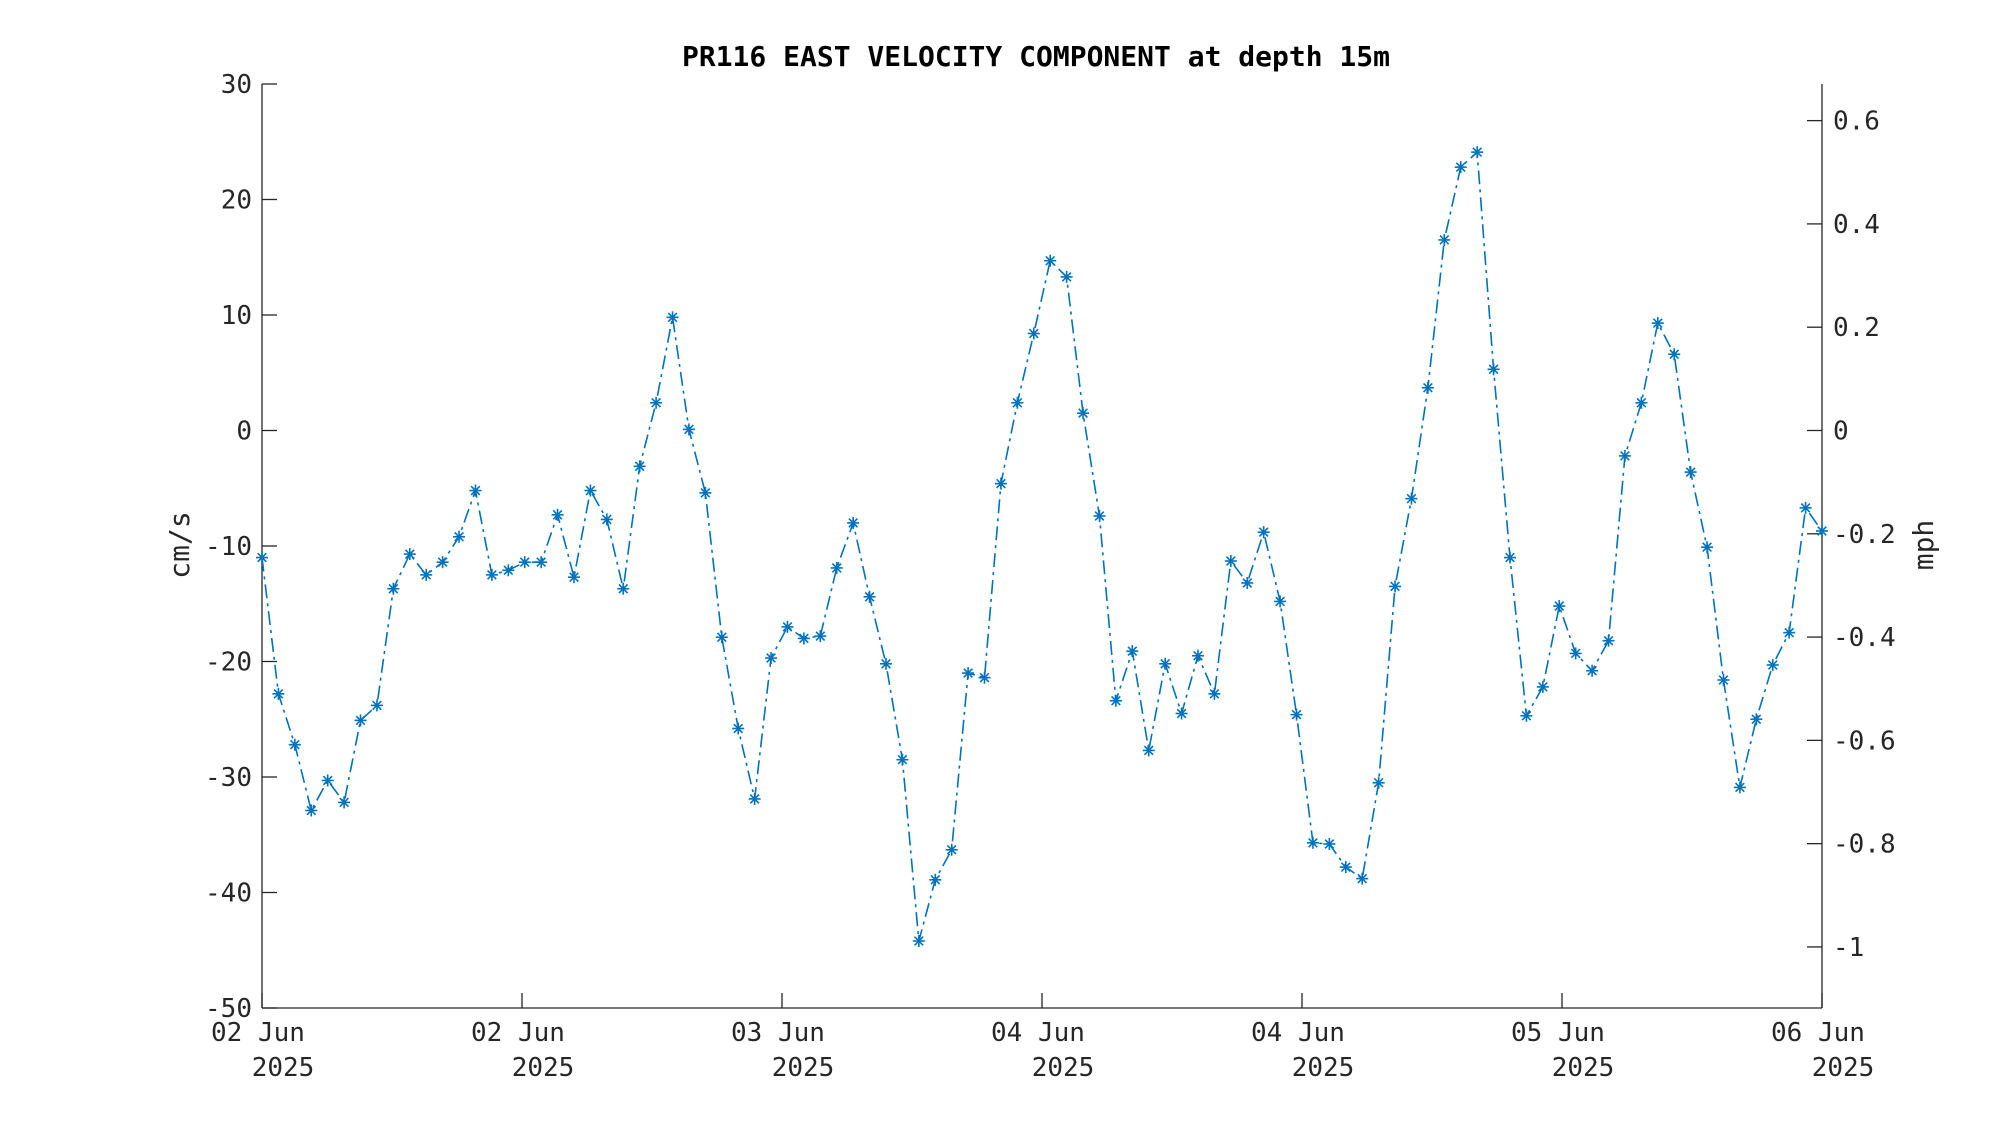  I want to click on y-tick-label: -50, so click(228, 1009).